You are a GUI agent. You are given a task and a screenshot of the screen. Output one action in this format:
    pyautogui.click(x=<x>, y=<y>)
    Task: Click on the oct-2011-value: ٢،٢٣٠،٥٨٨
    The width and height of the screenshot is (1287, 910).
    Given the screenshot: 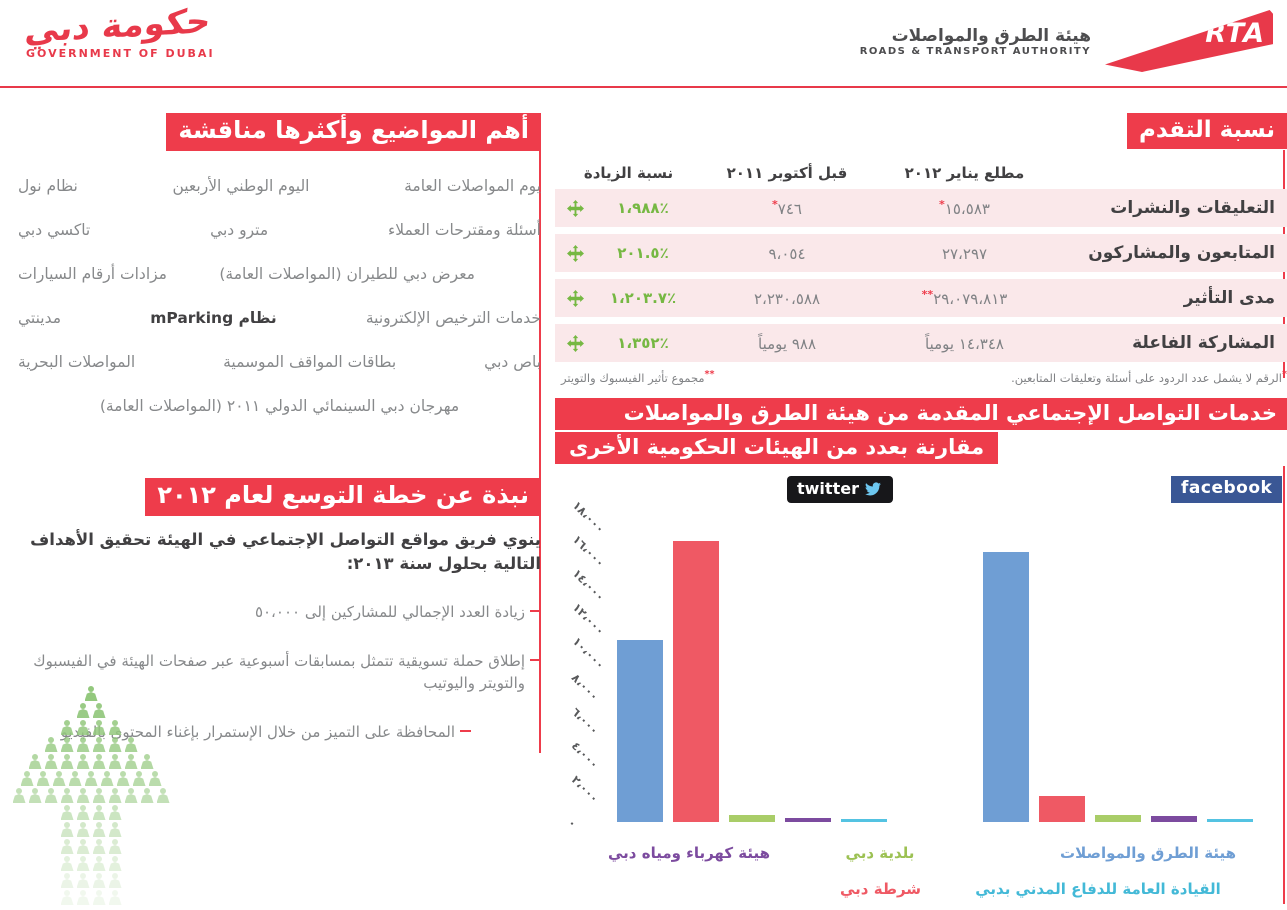 What is the action you would take?
    pyautogui.click(x=787, y=299)
    